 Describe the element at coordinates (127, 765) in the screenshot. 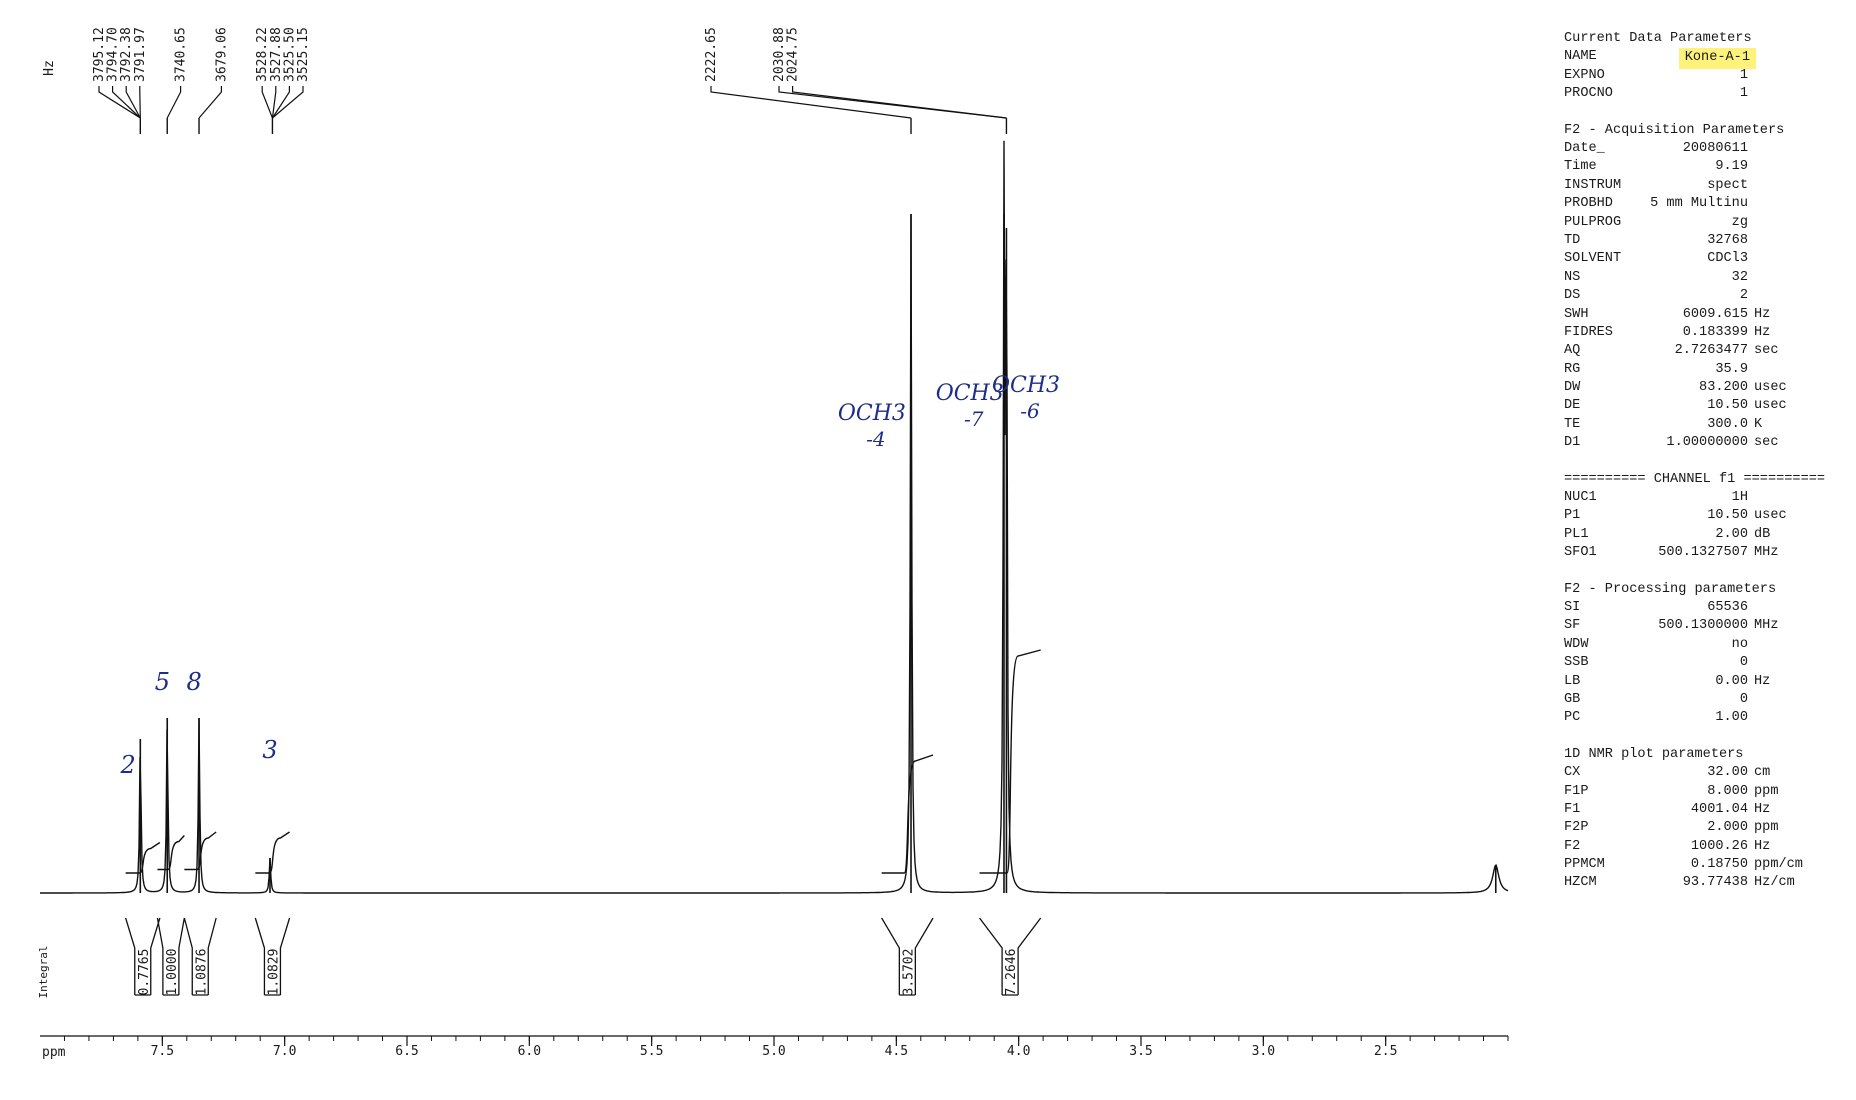

I see `handwritten-annotation-0: 2` at that location.